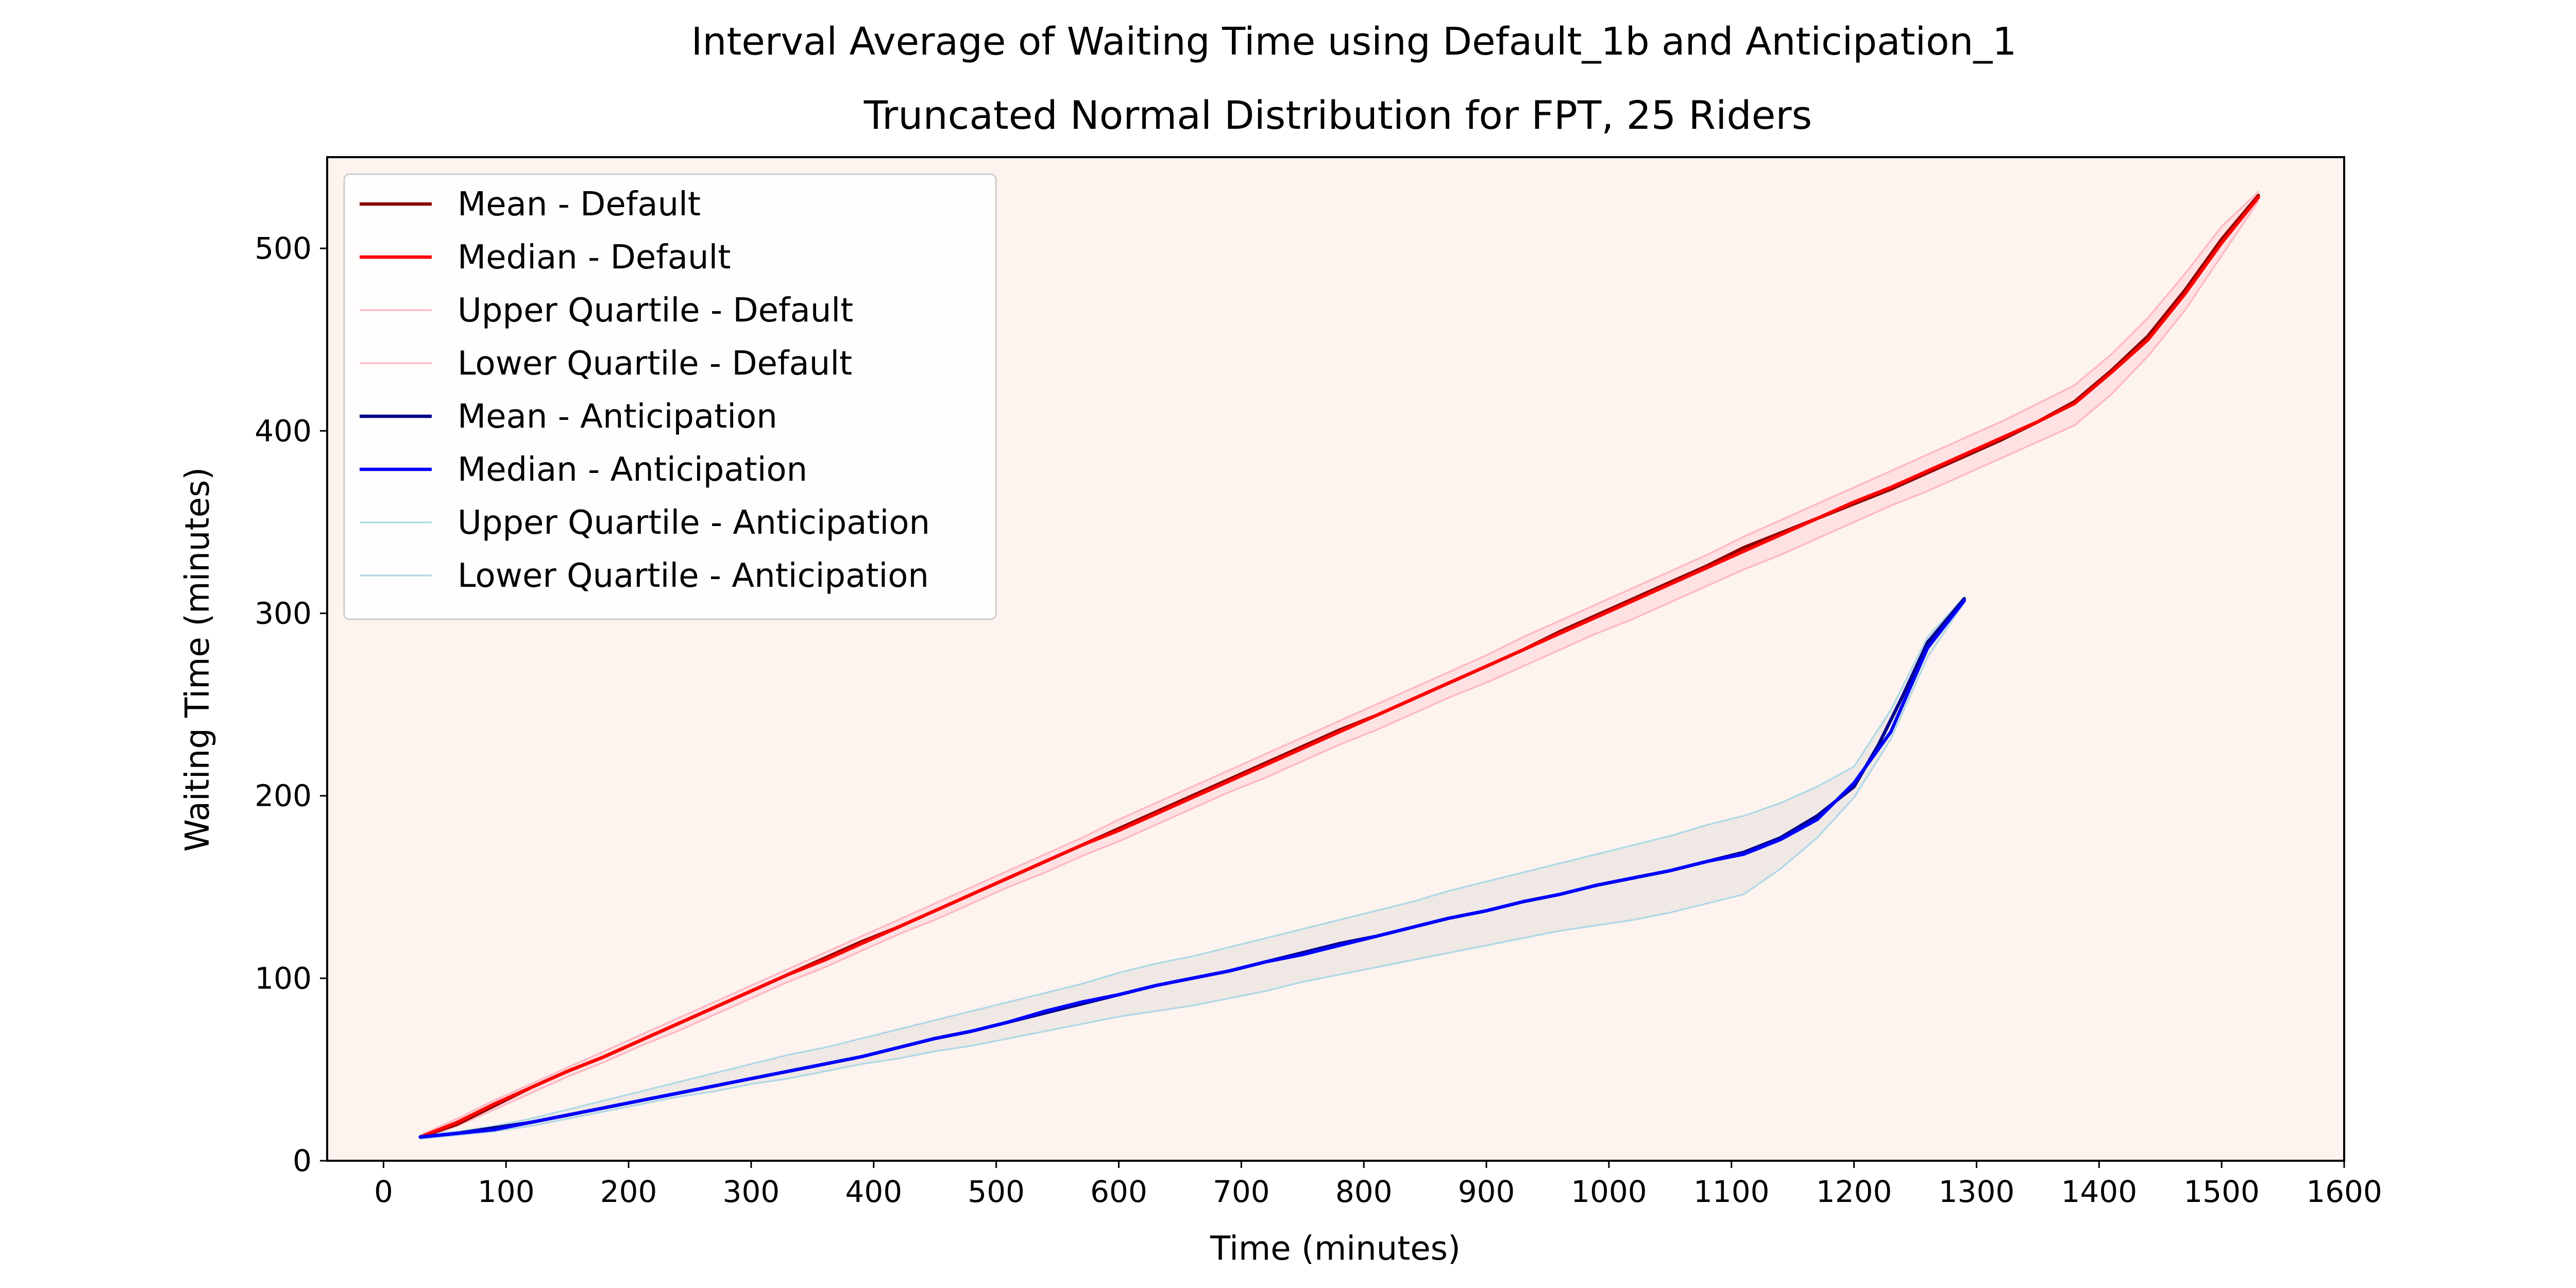  What do you see at coordinates (283, 248) in the screenshot?
I see `y-tick-label: 500` at bounding box center [283, 248].